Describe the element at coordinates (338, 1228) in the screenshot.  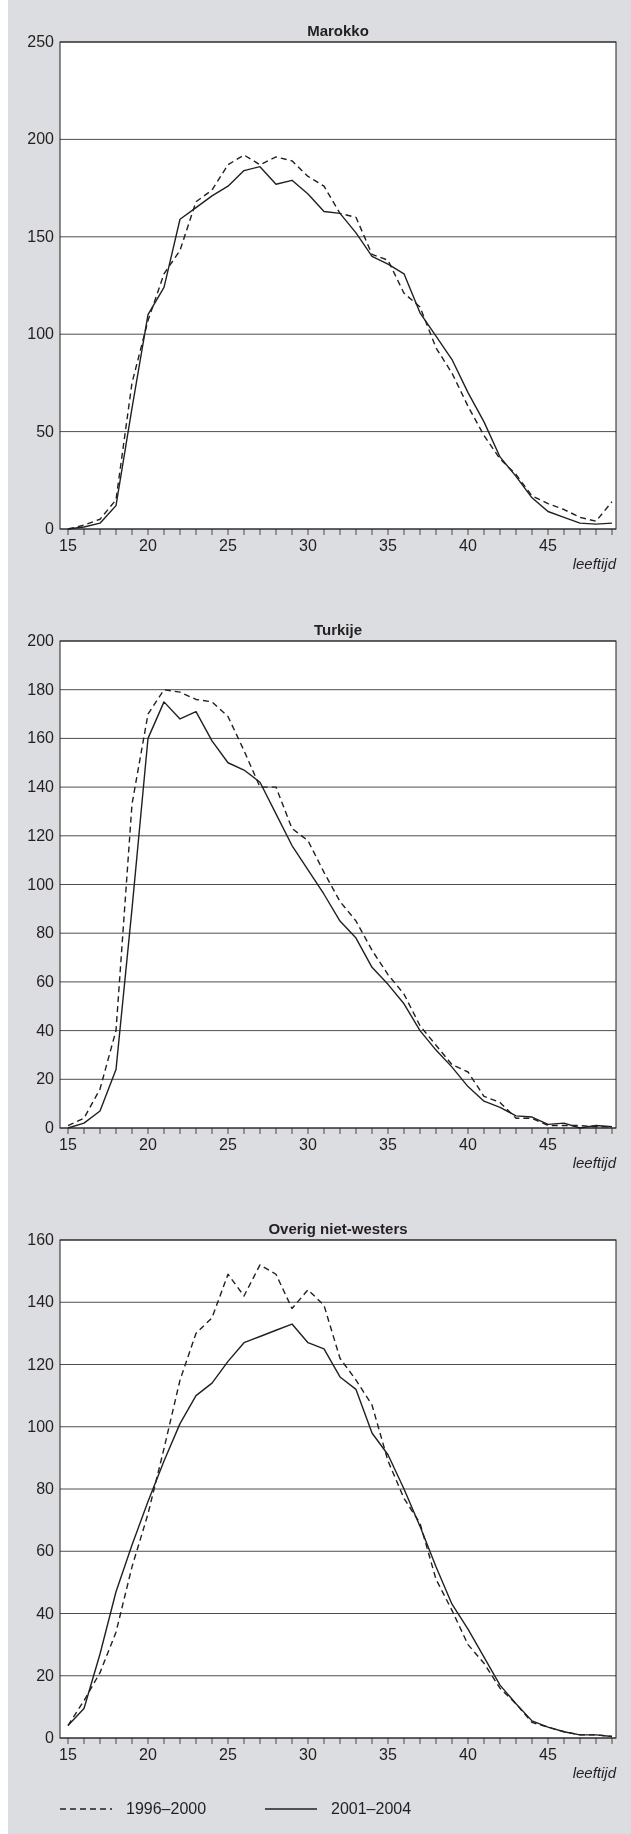
I see `chart-title: Overig niet-westers` at that location.